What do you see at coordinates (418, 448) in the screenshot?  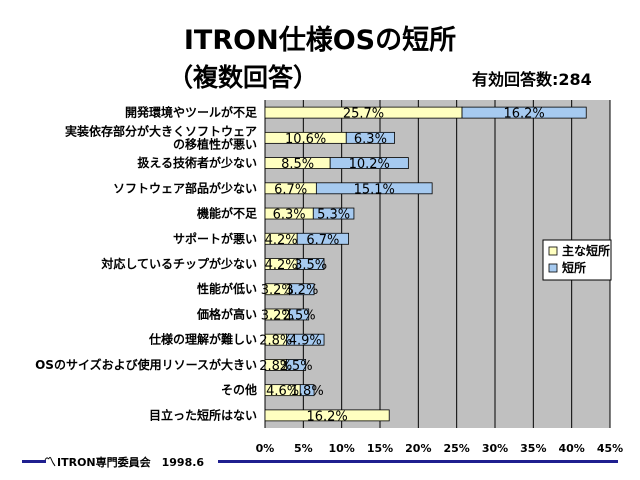 I see `x-tick-label: 20%` at bounding box center [418, 448].